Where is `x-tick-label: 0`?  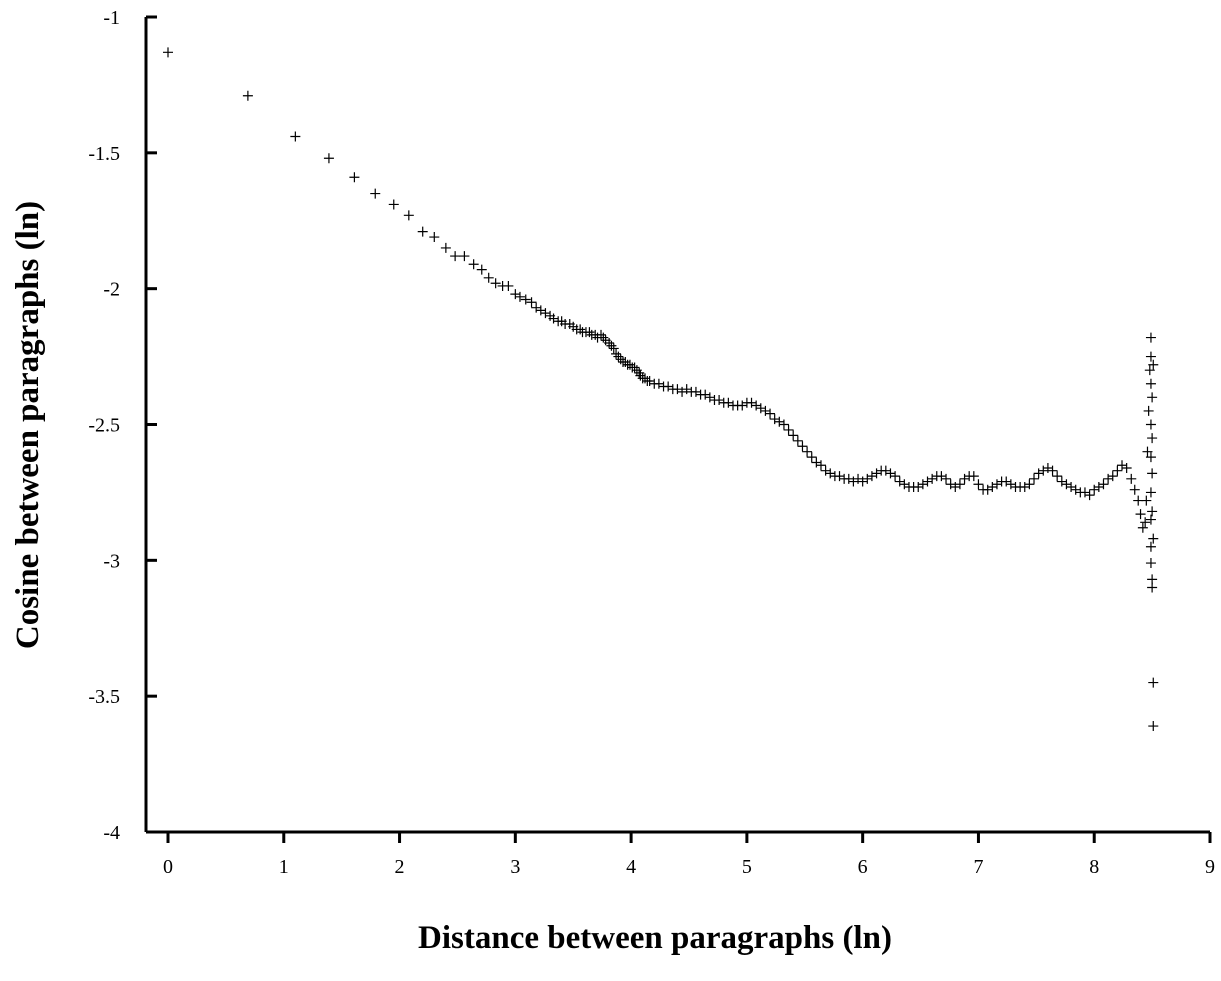
x-tick-label: 0 is located at coordinates (168, 867).